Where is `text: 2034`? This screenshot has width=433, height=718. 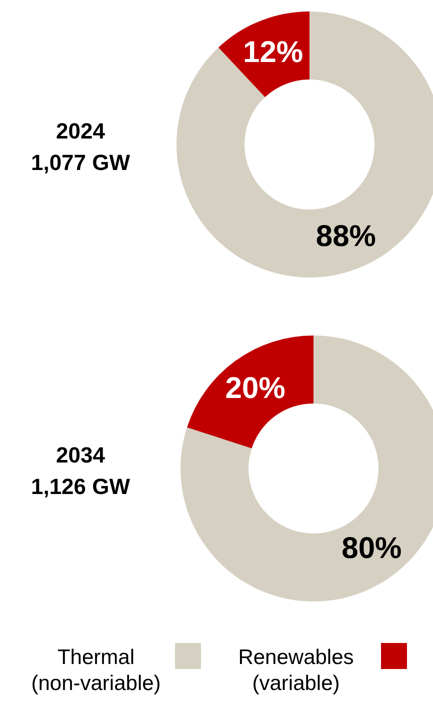
text: 2034 is located at coordinates (81, 455).